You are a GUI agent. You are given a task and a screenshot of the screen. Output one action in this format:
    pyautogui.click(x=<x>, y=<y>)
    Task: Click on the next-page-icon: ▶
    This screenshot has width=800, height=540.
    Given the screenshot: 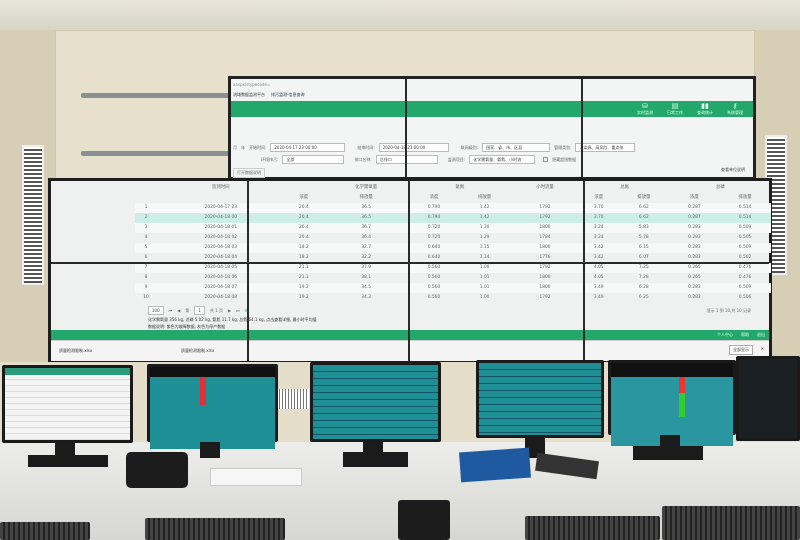 What is the action you would take?
    pyautogui.click(x=229, y=310)
    